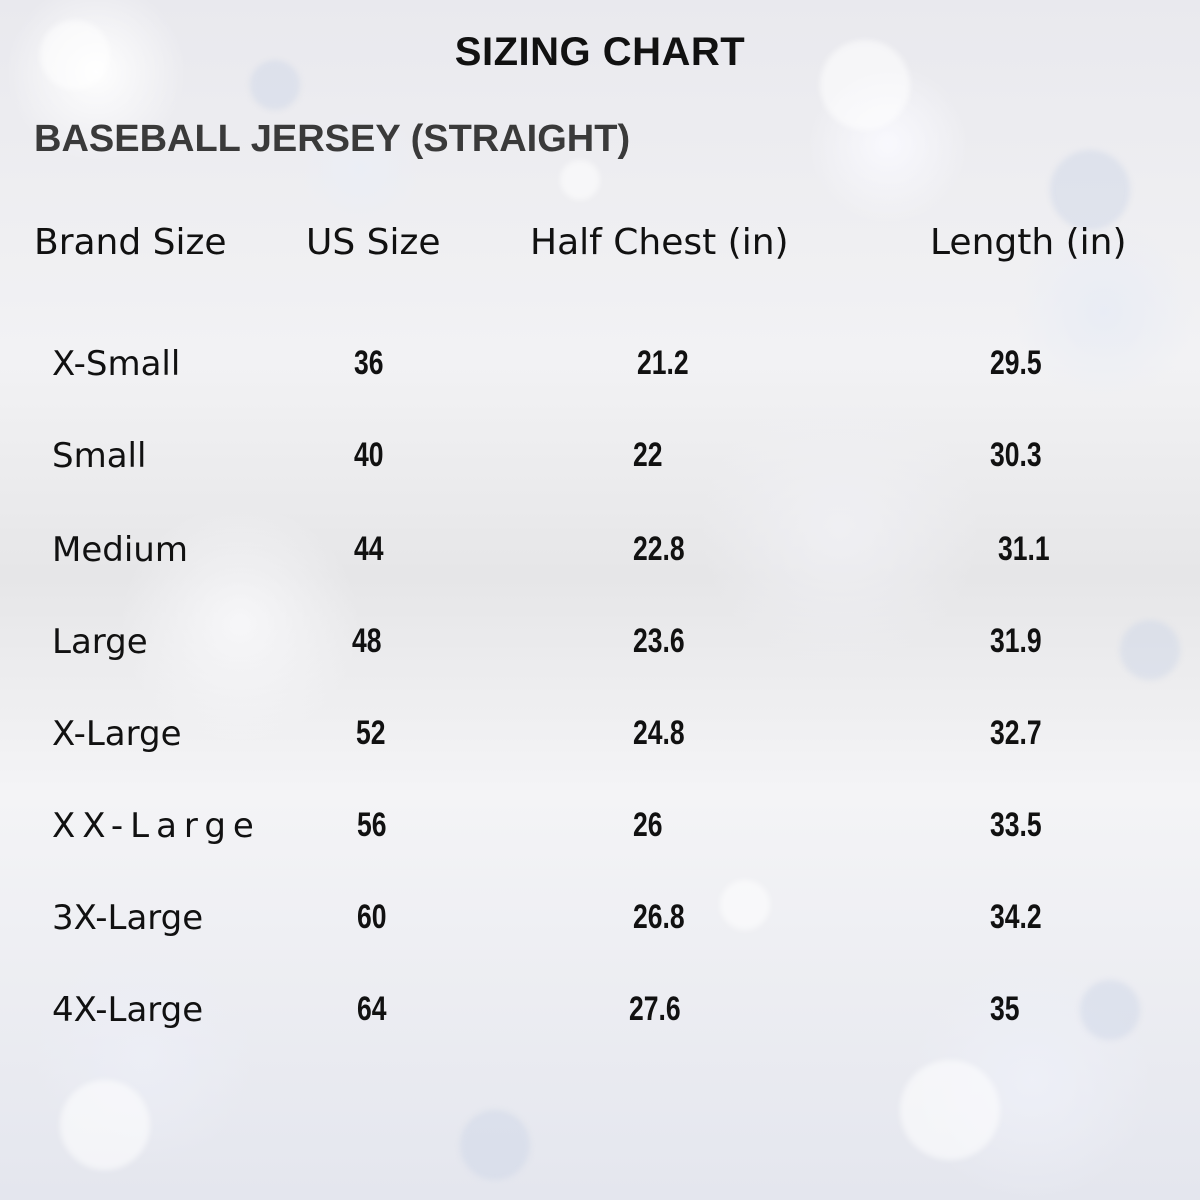 The height and width of the screenshot is (1200, 1200). What do you see at coordinates (1016, 825) in the screenshot?
I see `cell-length: 33.5` at bounding box center [1016, 825].